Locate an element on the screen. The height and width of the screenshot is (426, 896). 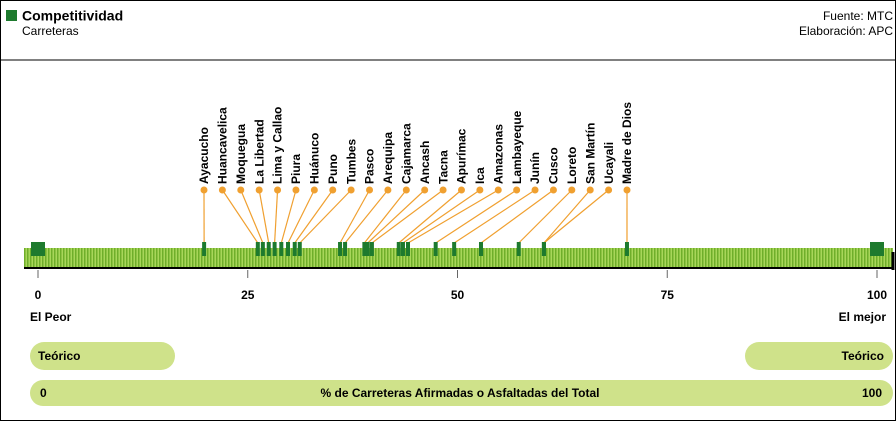
x-tick-label: 100 is located at coordinates (877, 295).